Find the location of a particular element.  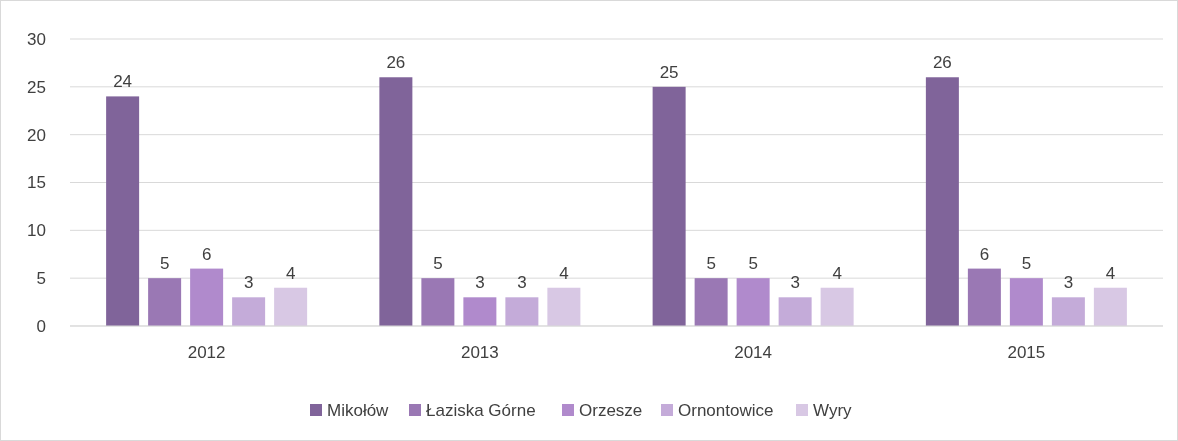

y-tick-label: 5 is located at coordinates (41, 279).